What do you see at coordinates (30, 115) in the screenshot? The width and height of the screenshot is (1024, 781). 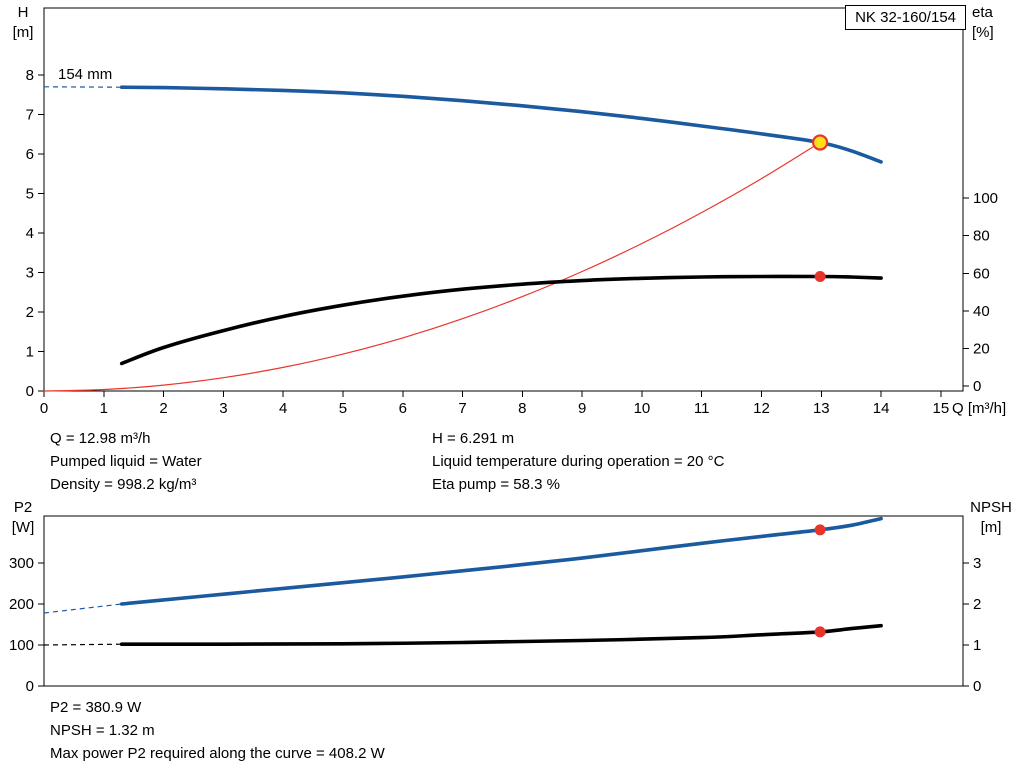 I see `left-tick-label: 7` at bounding box center [30, 115].